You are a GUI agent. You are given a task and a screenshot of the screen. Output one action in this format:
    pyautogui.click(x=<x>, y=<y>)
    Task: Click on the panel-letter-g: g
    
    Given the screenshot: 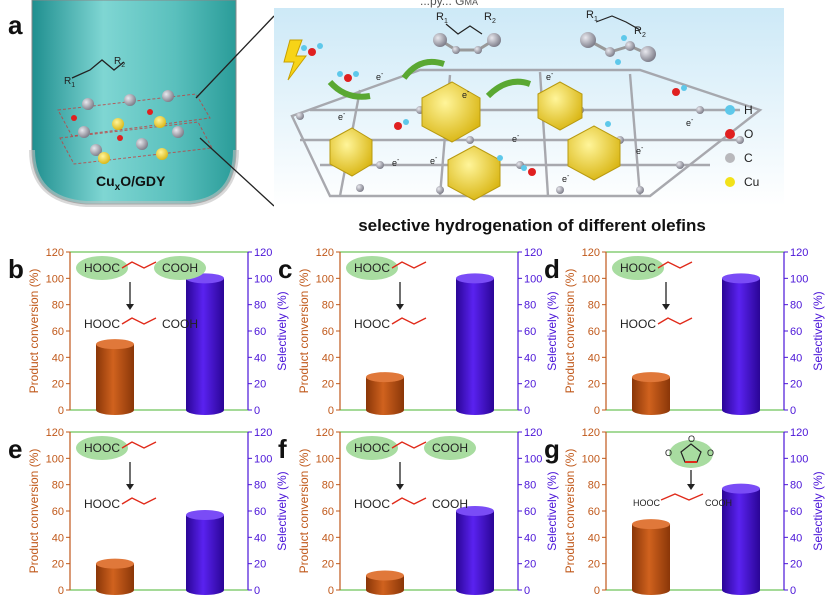 What is the action you would take?
    pyautogui.click(x=552, y=449)
    